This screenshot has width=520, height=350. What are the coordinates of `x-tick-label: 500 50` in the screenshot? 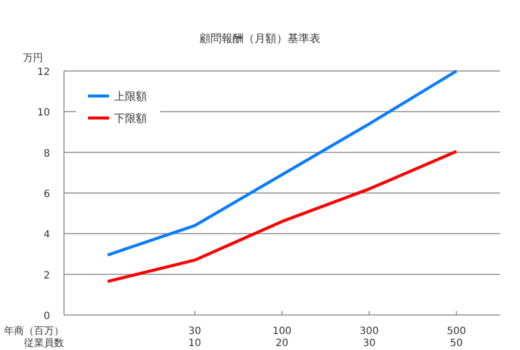 It's located at (456, 337).